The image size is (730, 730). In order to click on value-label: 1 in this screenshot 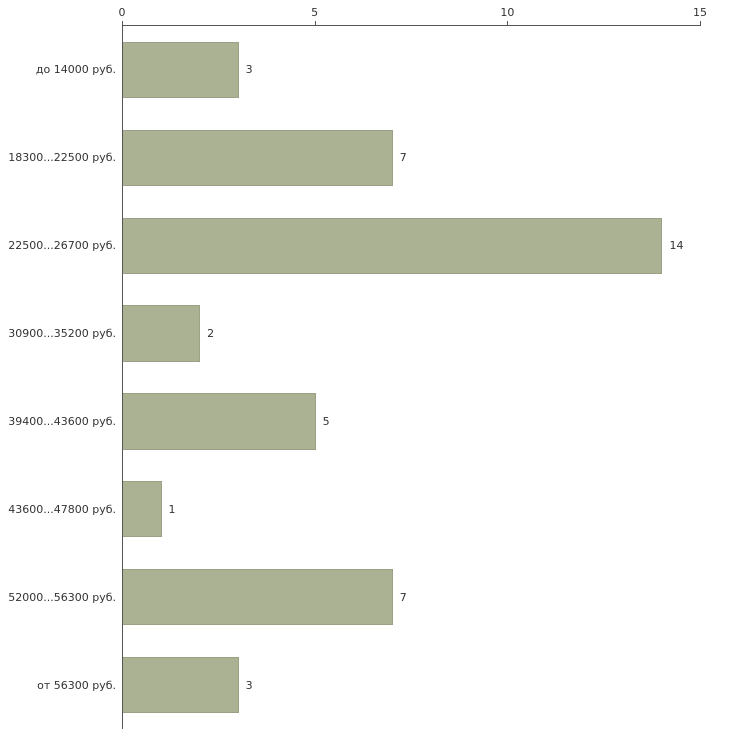, I will do `click(172, 509)`.